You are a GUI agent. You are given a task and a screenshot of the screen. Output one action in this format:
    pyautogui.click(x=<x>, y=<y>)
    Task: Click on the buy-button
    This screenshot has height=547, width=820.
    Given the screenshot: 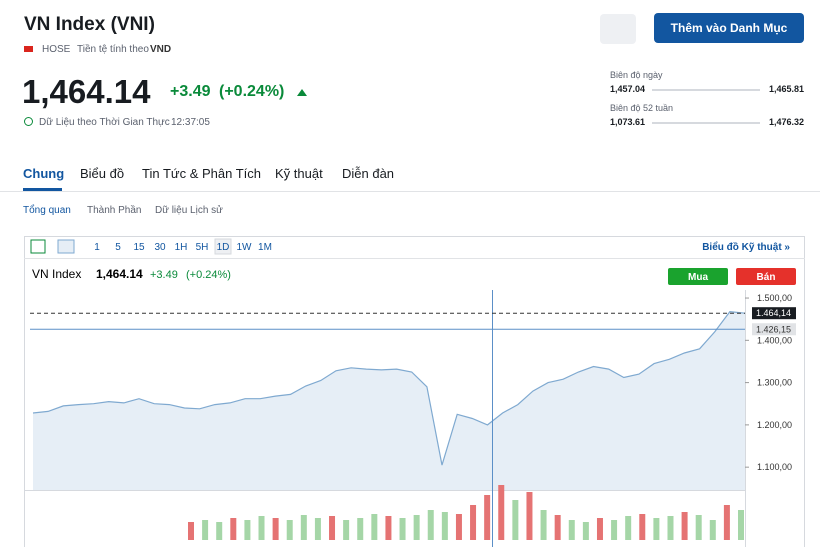 What is the action you would take?
    pyautogui.click(x=698, y=276)
    